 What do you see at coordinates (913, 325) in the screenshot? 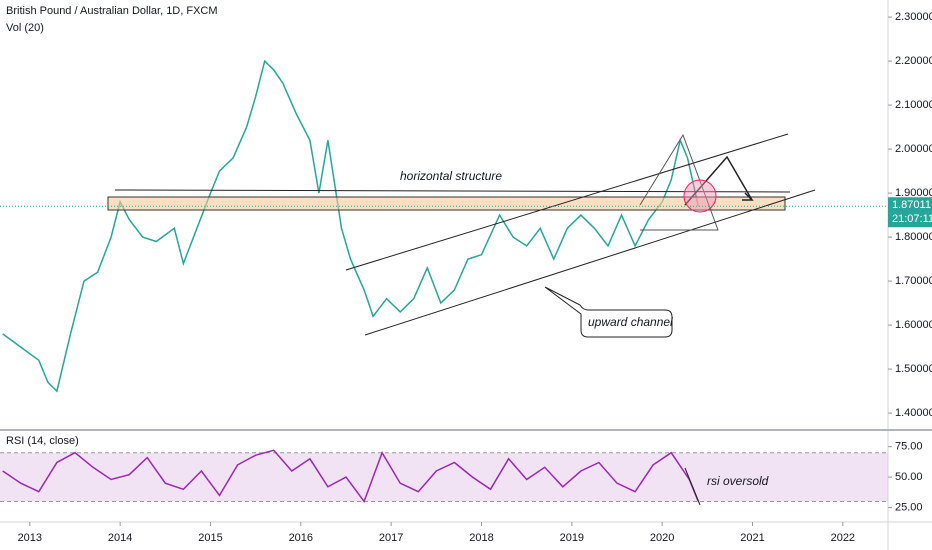
I see `y-tick-label: 1.60000` at bounding box center [913, 325].